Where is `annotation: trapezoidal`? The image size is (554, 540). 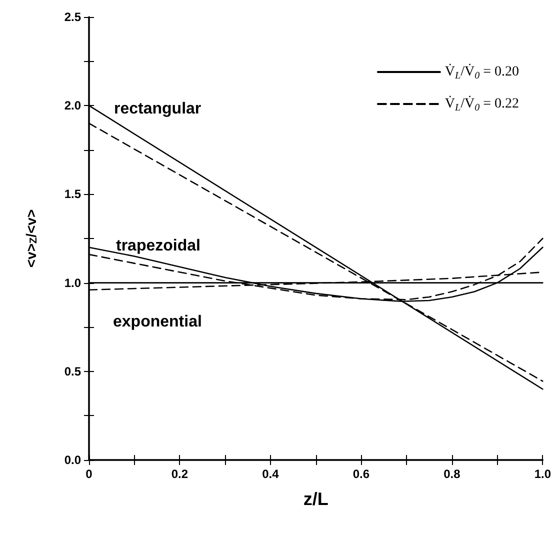
annotation: trapezoidal is located at coordinates (158, 246).